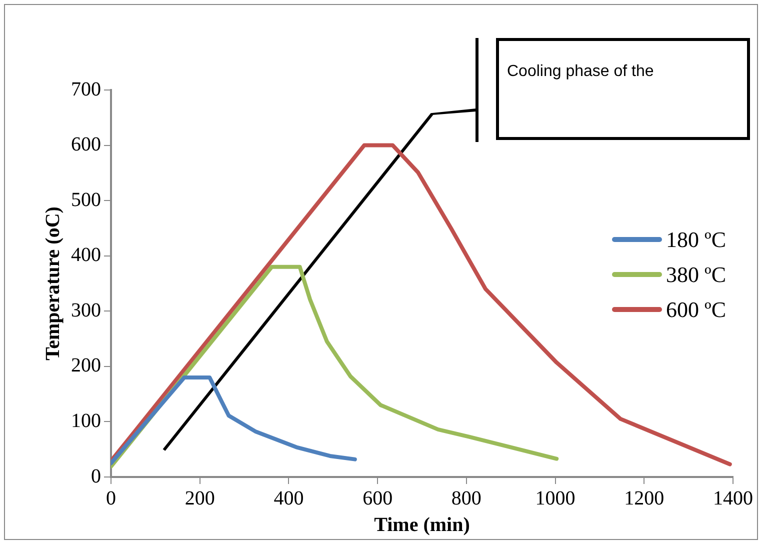  Describe the element at coordinates (96, 476) in the screenshot. I see `y-tick-label: 0` at that location.